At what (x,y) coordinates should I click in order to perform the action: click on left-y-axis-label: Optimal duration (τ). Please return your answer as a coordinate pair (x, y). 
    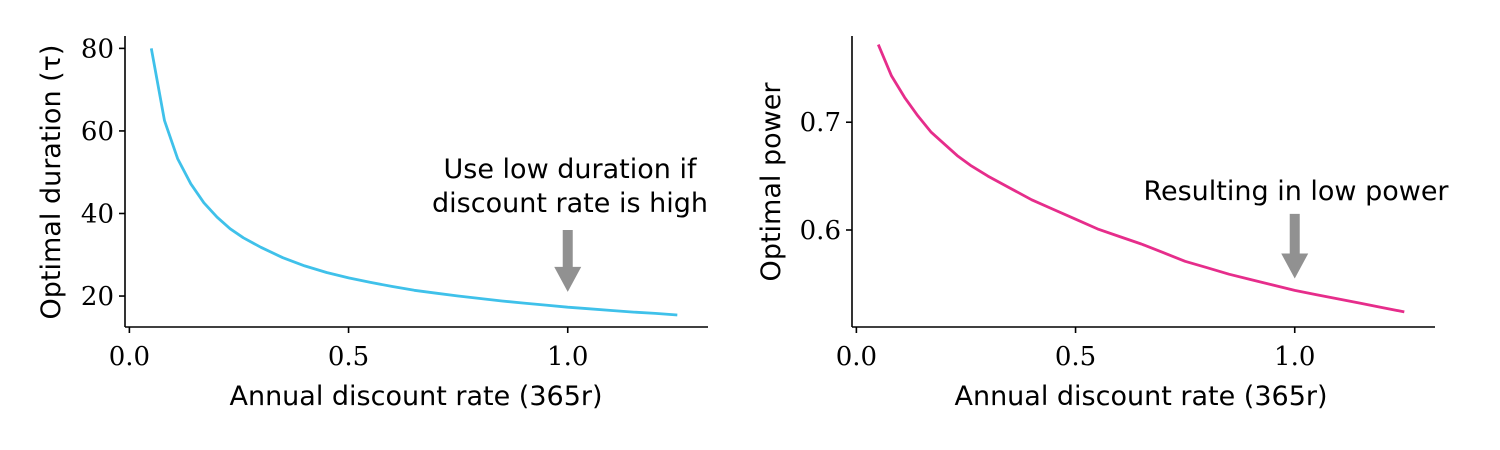
    Looking at the image, I should click on (51, 182).